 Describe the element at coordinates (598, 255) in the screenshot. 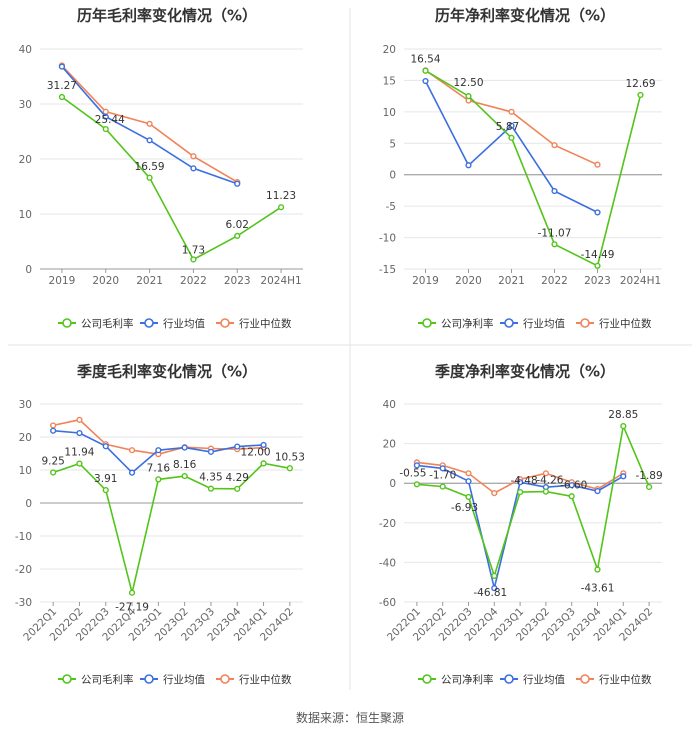

I see `data-label: -14.49` at that location.